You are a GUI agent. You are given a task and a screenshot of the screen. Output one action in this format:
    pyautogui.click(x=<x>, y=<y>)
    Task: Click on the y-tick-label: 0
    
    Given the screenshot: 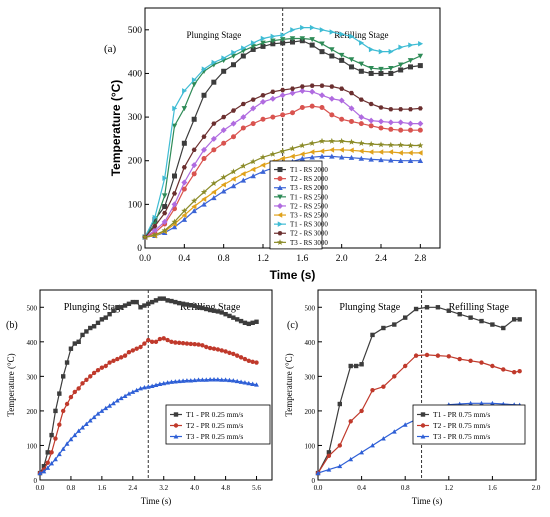 What is the action you would take?
    pyautogui.click(x=314, y=481)
    